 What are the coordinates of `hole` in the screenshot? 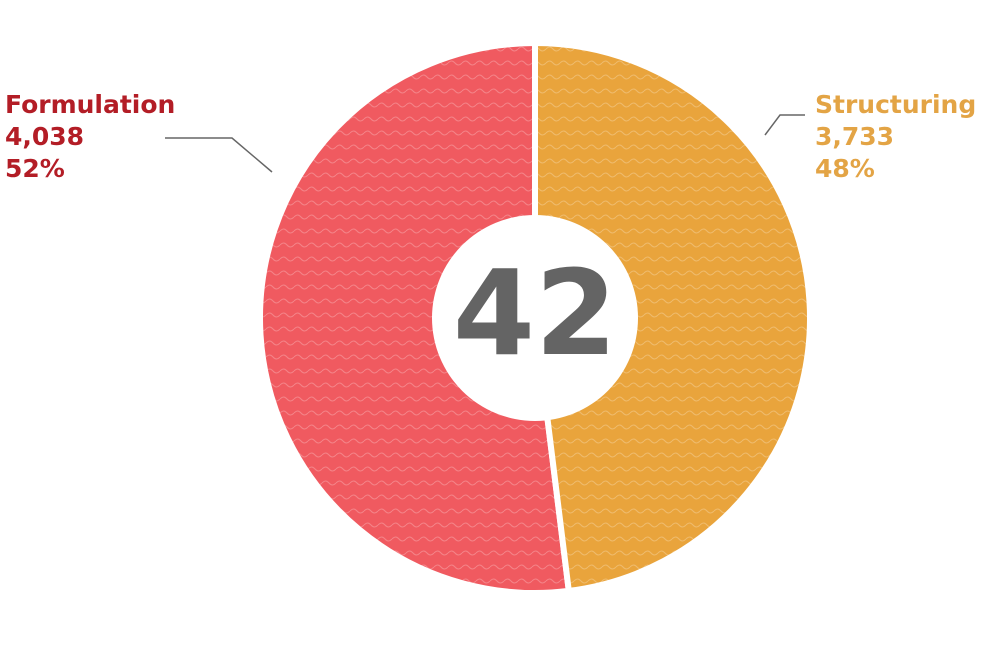 It's located at (535, 318).